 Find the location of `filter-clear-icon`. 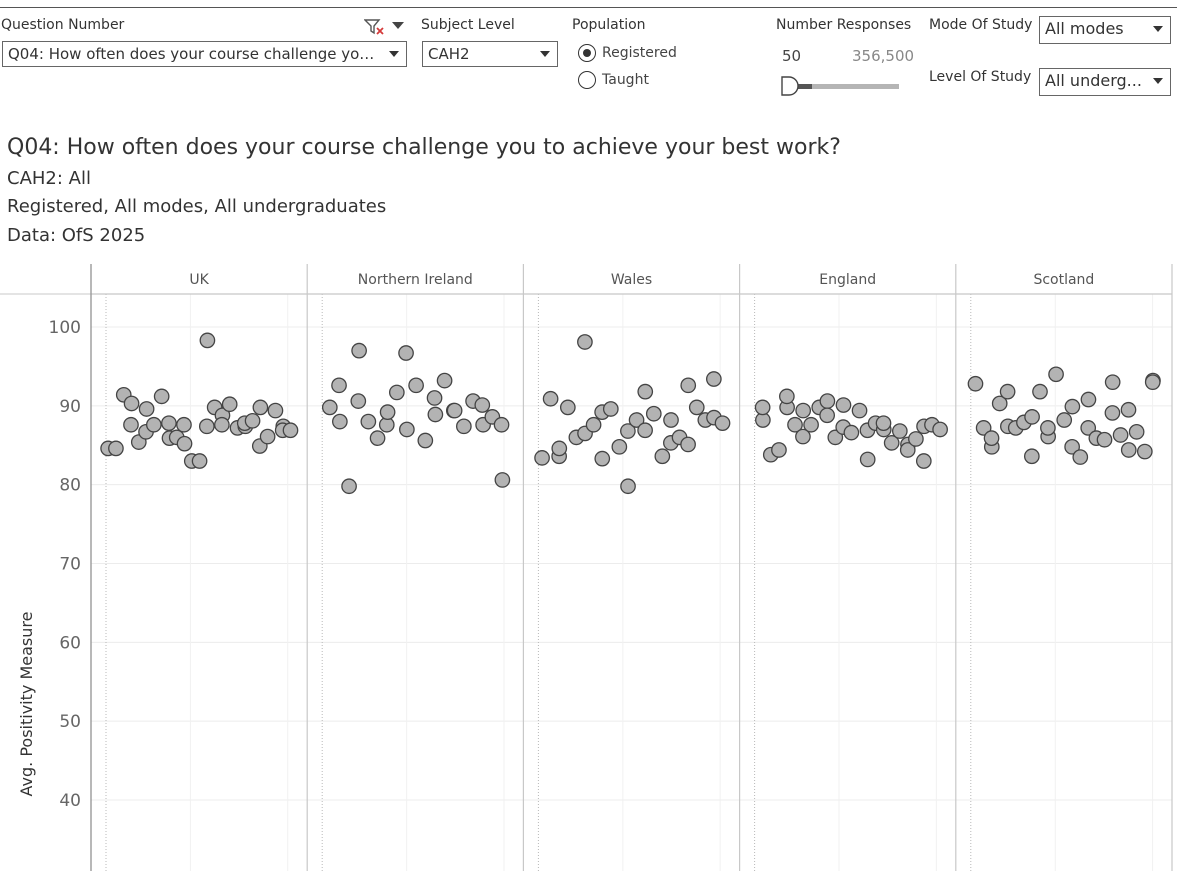

filter-clear-icon is located at coordinates (375, 27).